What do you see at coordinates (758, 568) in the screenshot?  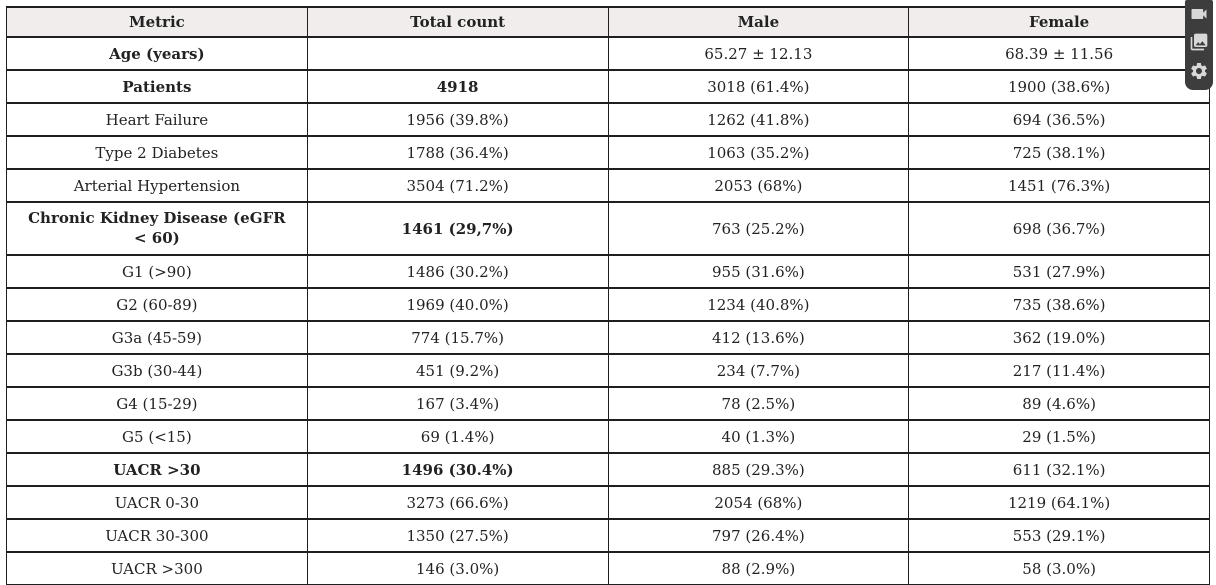 I see `cell-male: 88 (2.9%)` at bounding box center [758, 568].